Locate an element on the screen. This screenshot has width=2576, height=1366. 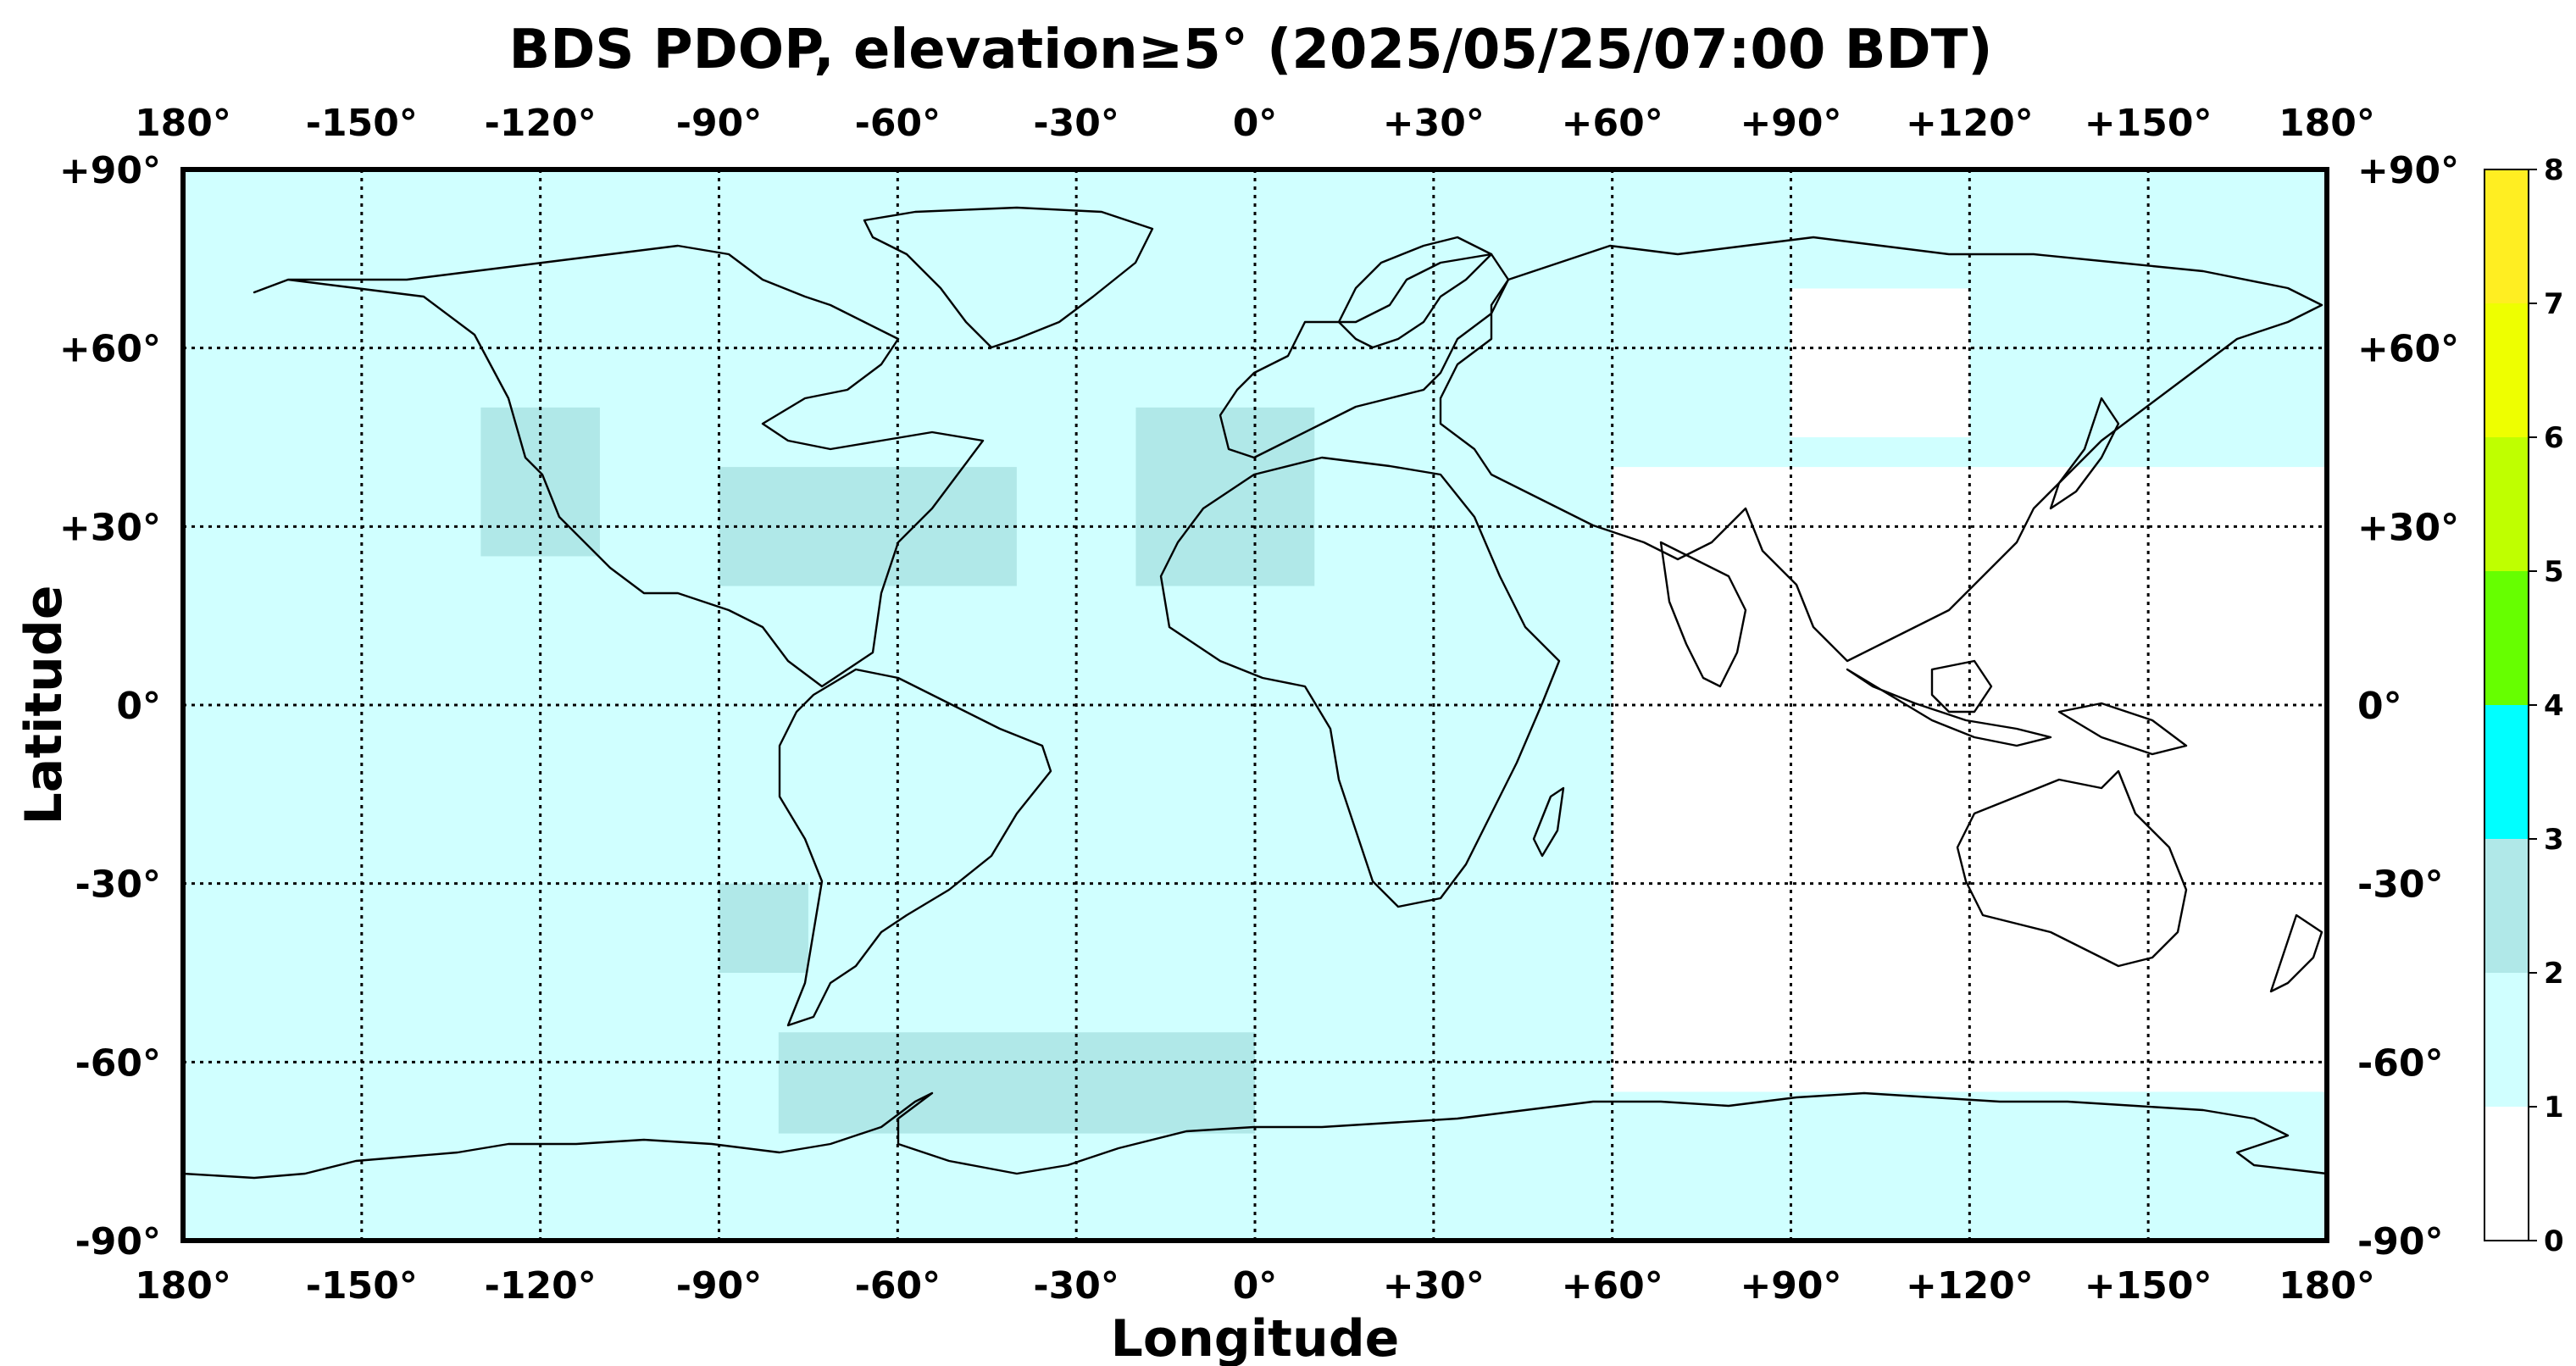
lon-tick-label-top: +150° is located at coordinates (2148, 123).